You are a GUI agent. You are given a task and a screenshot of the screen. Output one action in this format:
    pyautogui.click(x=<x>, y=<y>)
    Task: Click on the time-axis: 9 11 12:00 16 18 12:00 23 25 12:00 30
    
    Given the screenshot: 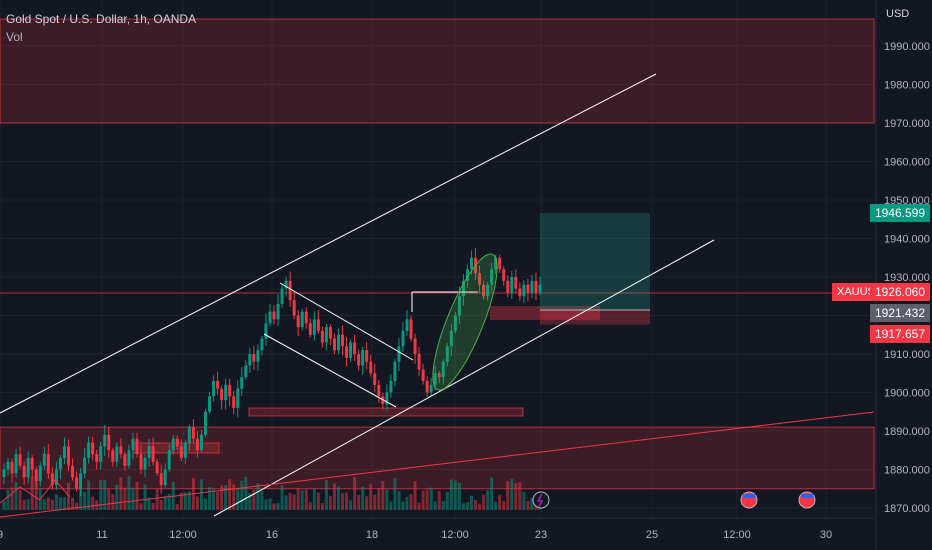 What is the action you would take?
    pyautogui.click(x=416, y=535)
    